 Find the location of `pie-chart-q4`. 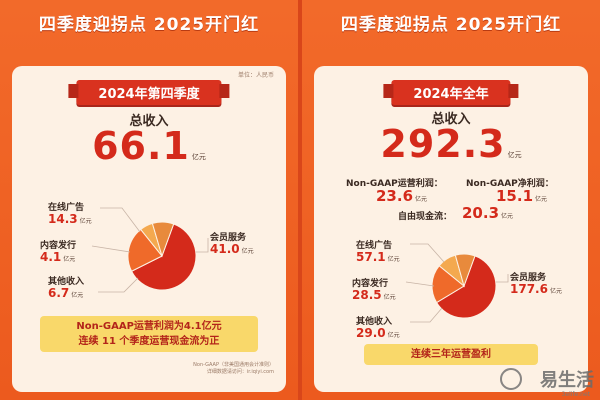

pie-chart-q4 is located at coordinates (150, 250).